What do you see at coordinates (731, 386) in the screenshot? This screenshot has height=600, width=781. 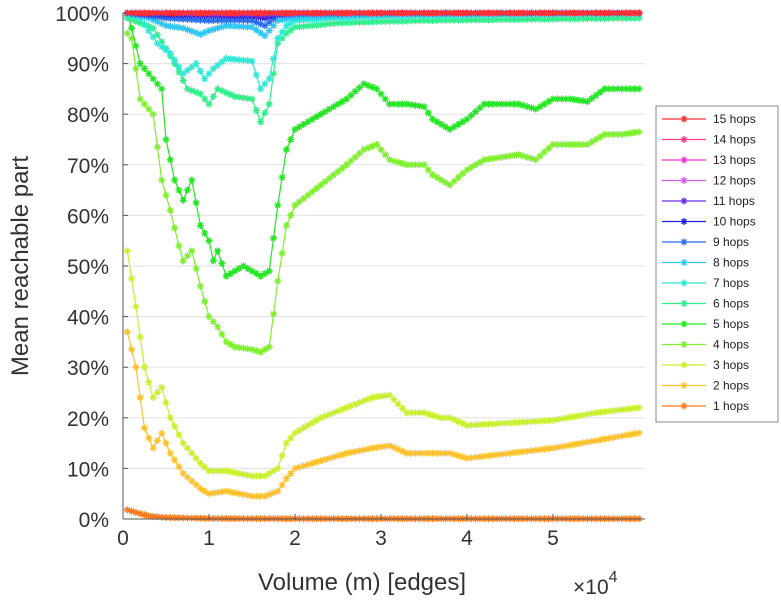 I see `legend-label: 2 hops` at bounding box center [731, 386].